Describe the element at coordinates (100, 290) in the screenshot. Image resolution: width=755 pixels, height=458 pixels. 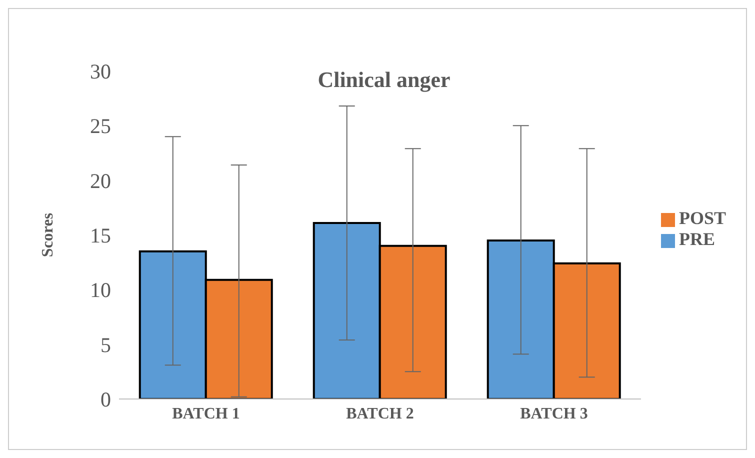
I see `y-tick-label: 10` at that location.